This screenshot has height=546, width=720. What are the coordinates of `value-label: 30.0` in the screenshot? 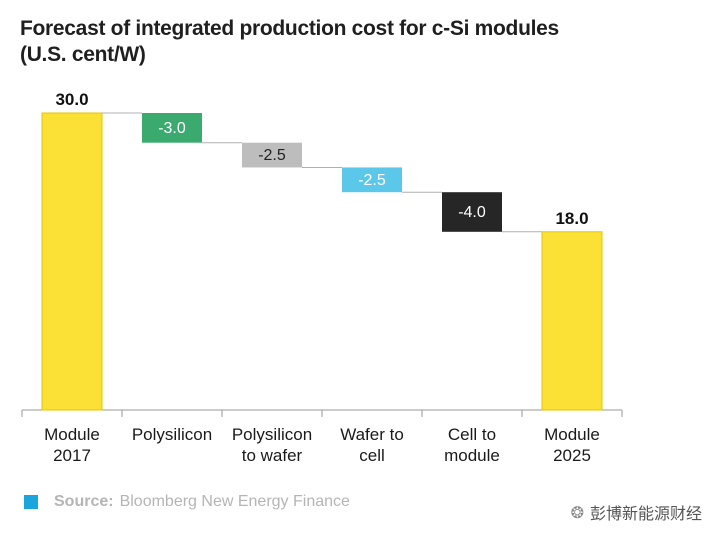 It's located at (71, 99).